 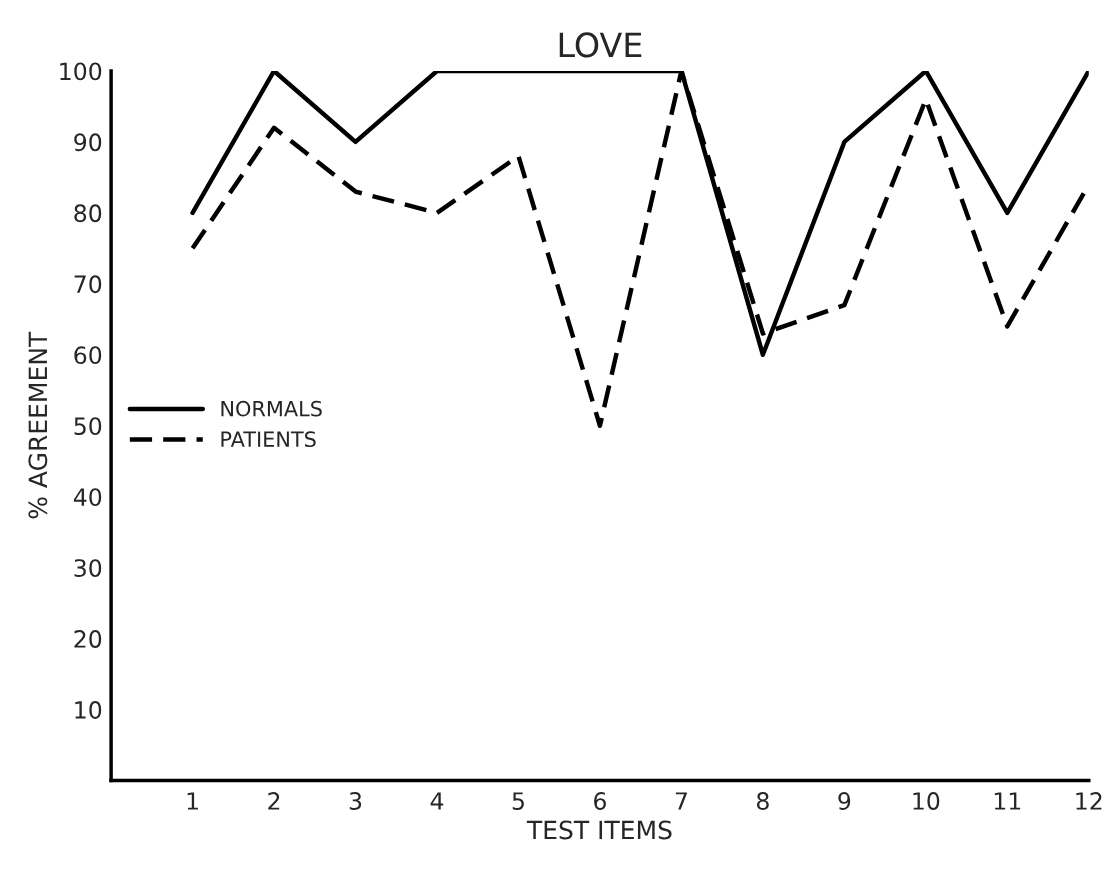 What do you see at coordinates (274, 801) in the screenshot?
I see `x-tick-label: 2` at bounding box center [274, 801].